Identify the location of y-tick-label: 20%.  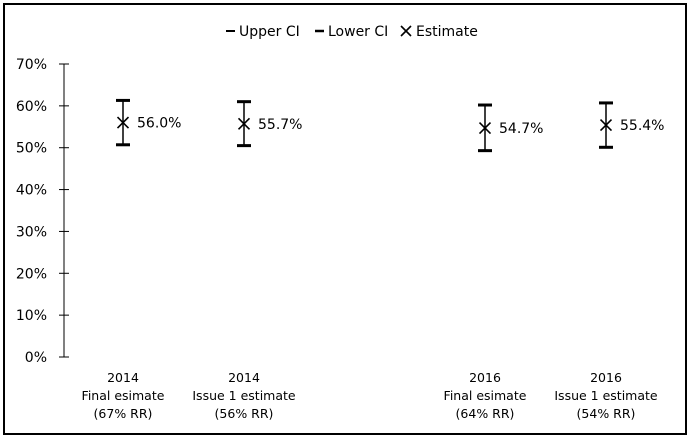
(31, 274).